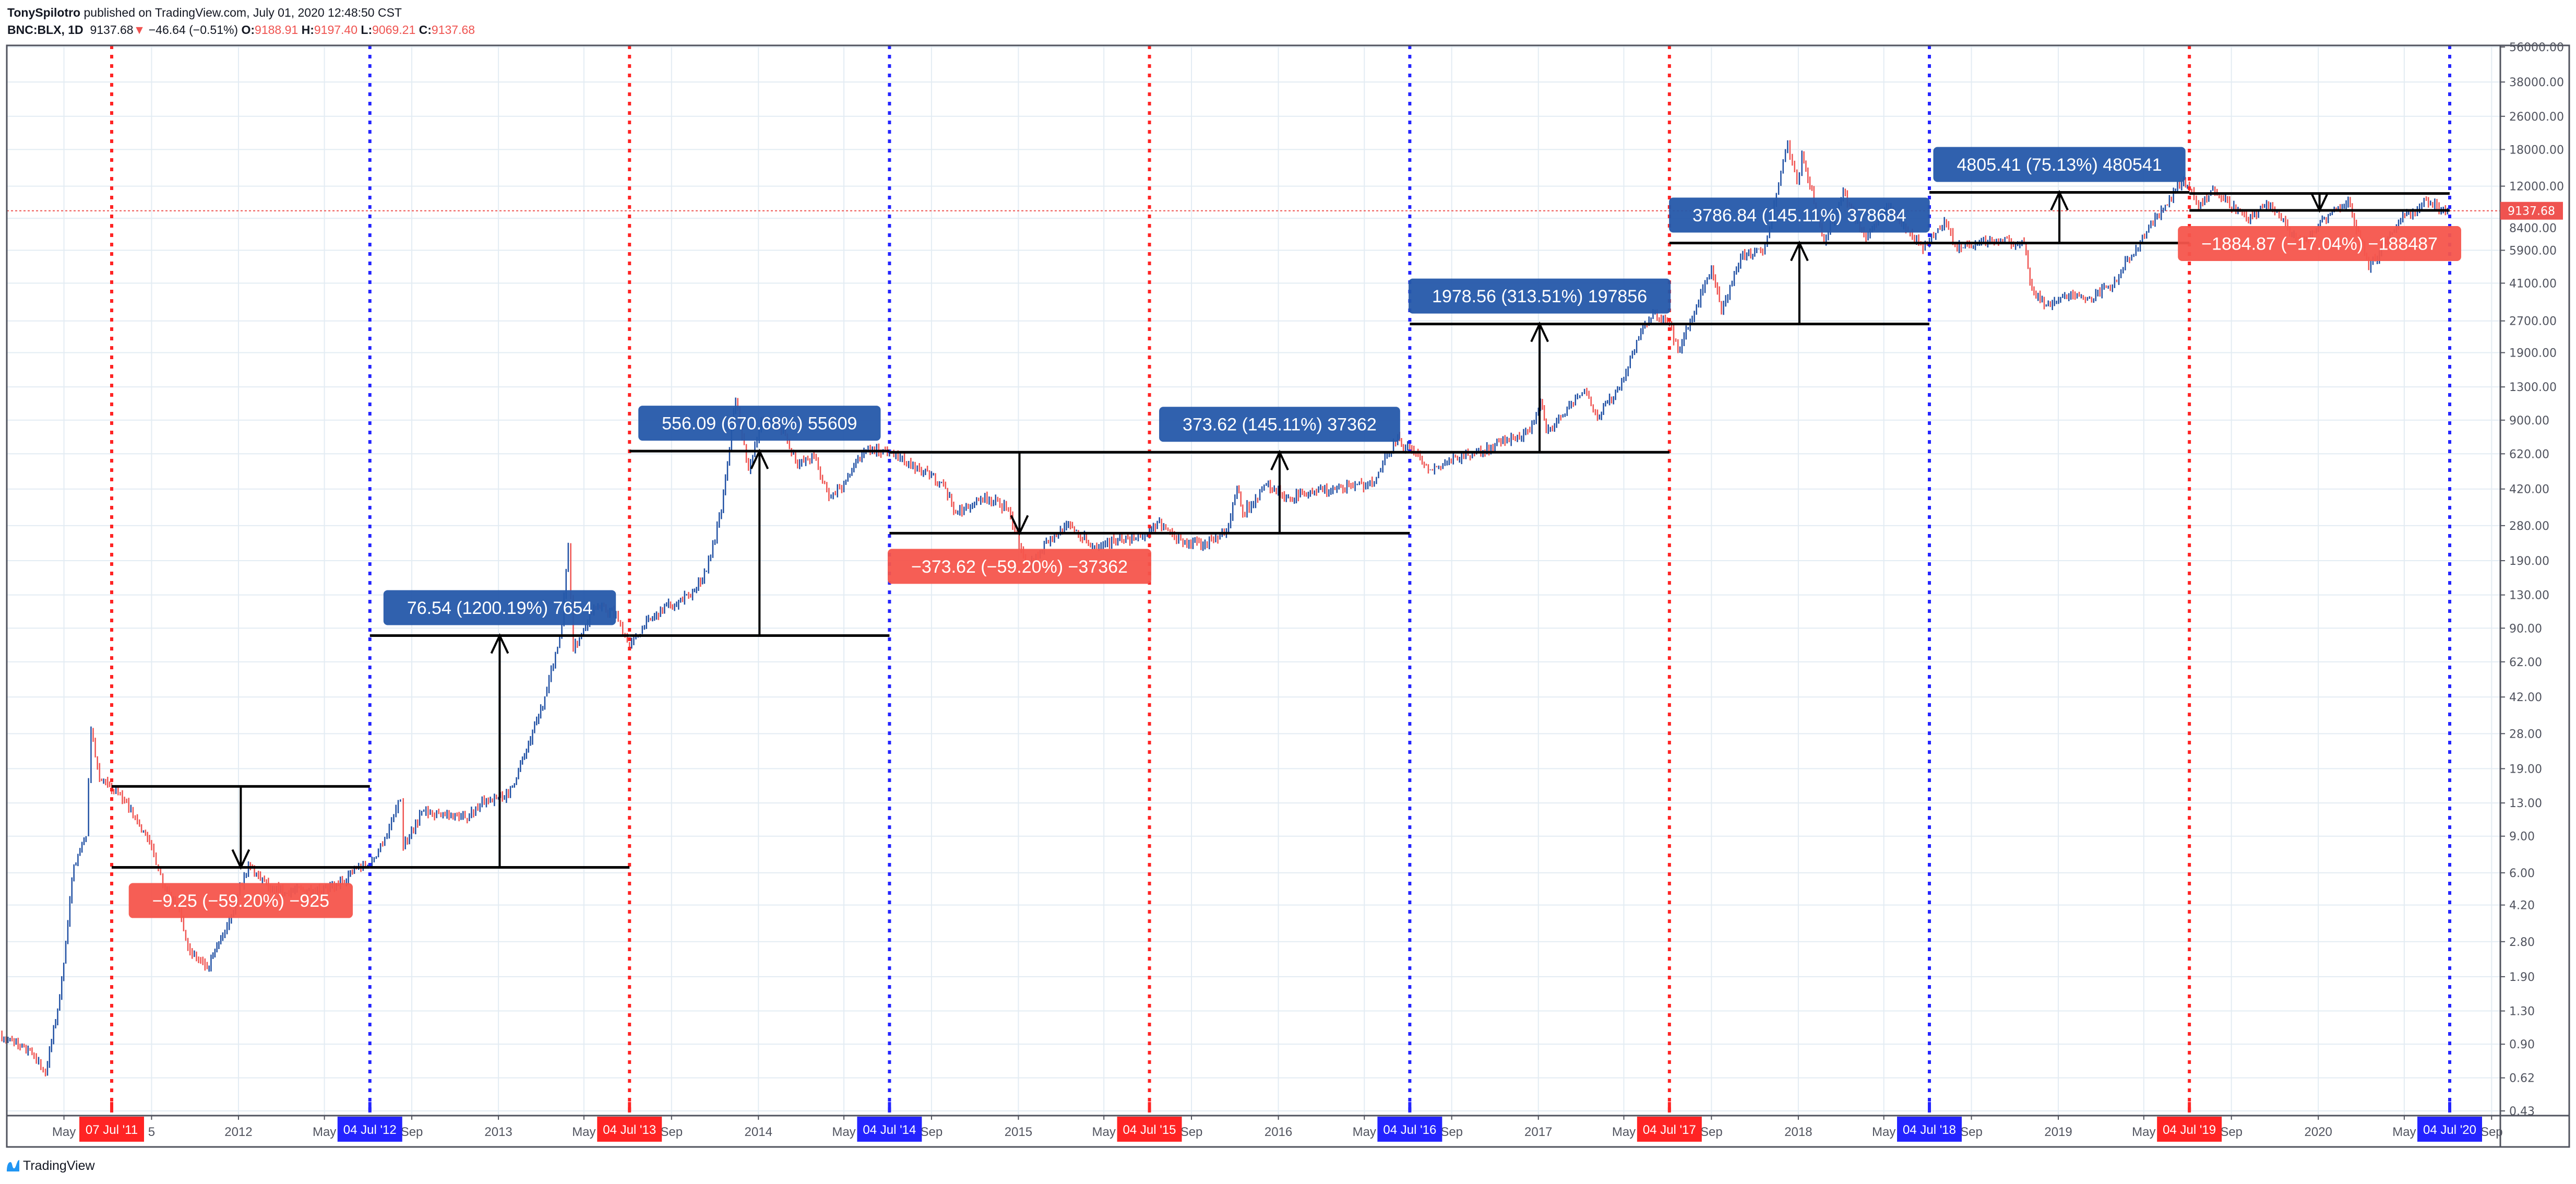  I want to click on measure-label: 3786.84 (145.11%) 378684, so click(1799, 216).